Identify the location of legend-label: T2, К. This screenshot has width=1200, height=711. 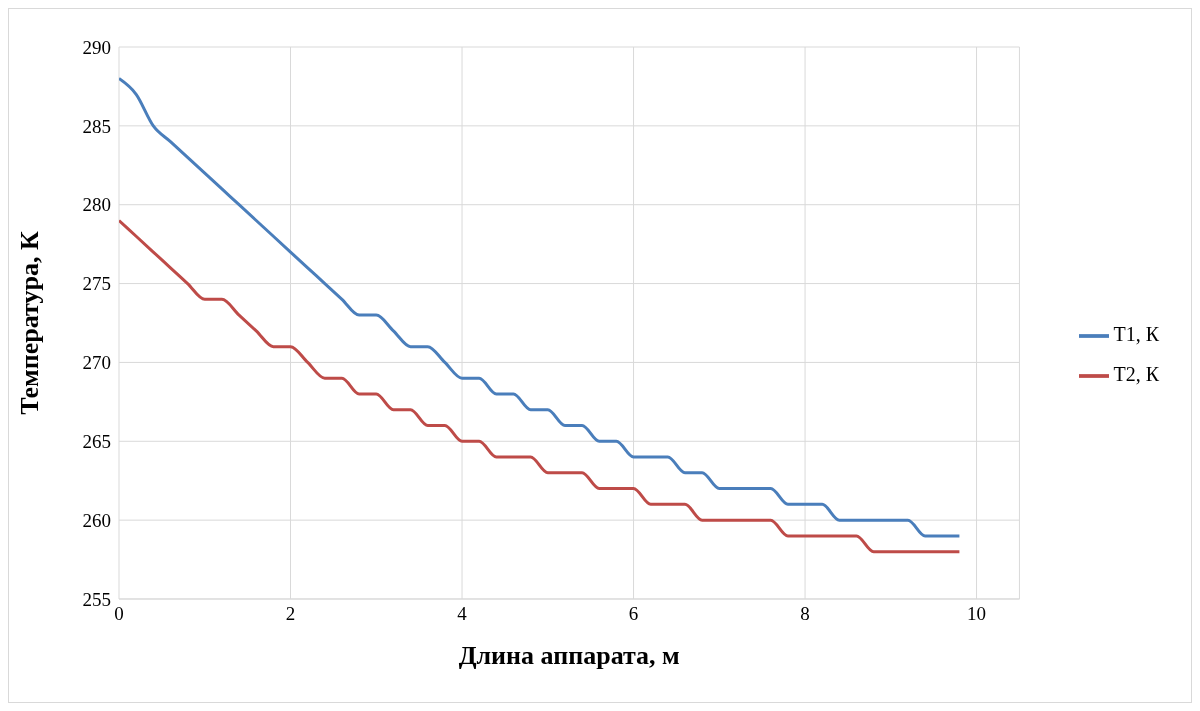
(1136, 374).